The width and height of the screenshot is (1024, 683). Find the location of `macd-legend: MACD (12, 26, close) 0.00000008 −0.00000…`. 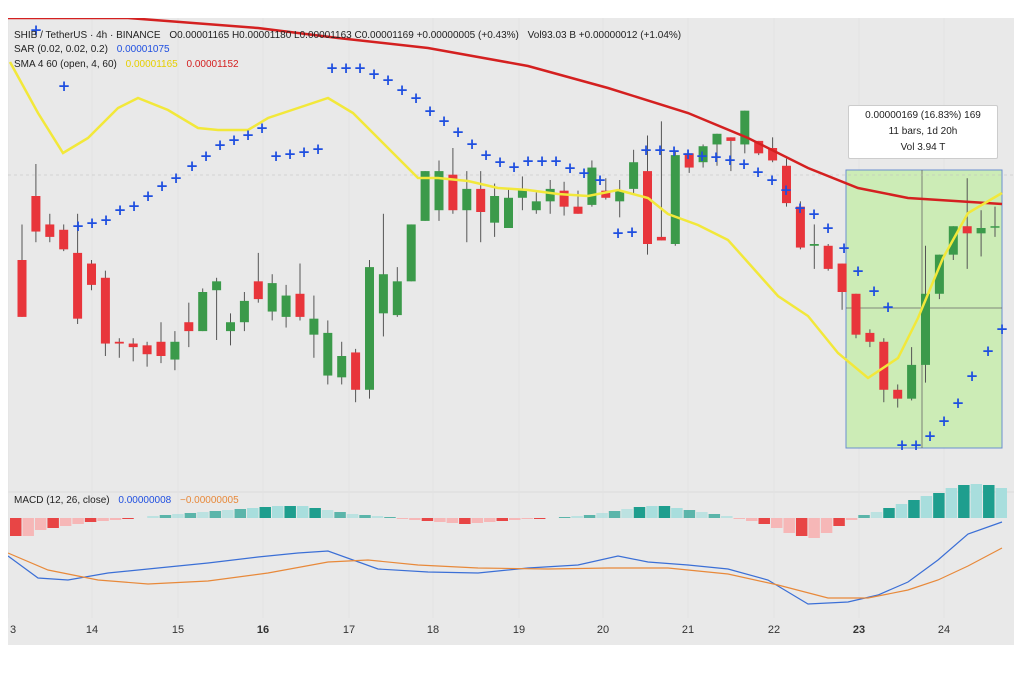

macd-legend: MACD (12, 26, close) 0.00000008 −0.00000… is located at coordinates (129, 500).